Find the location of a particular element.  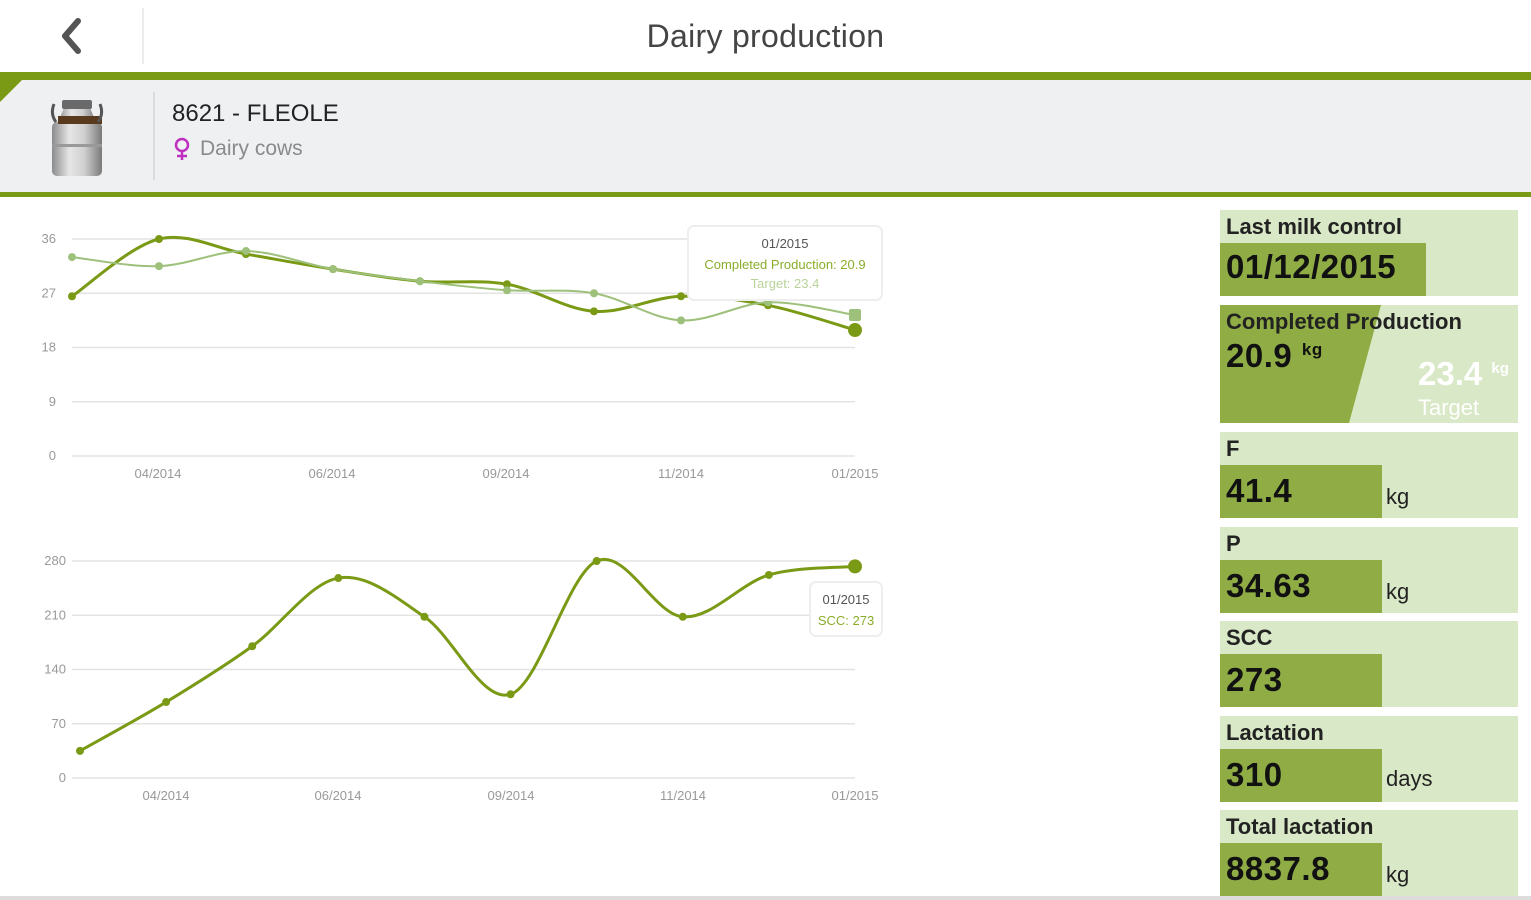

milk-can-icon is located at coordinates (77, 138).